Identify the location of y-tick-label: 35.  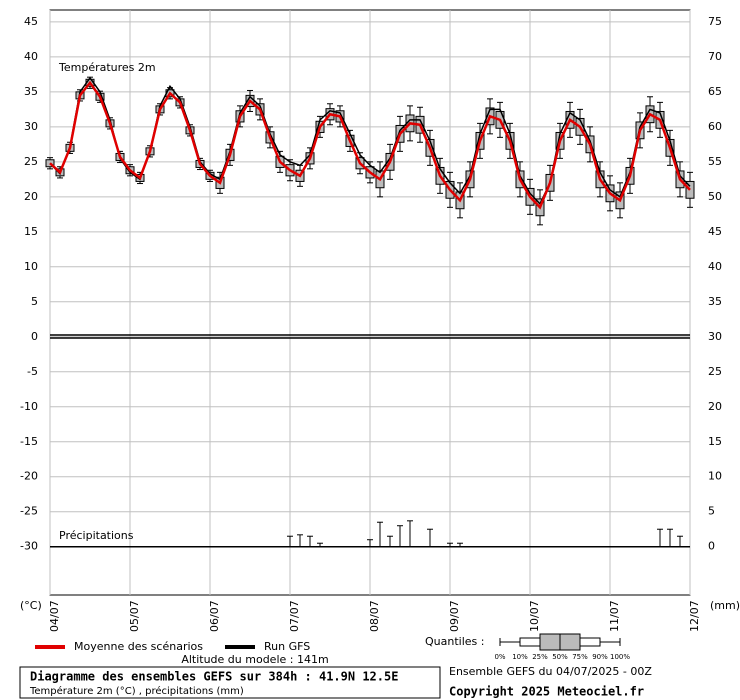
(31, 91).